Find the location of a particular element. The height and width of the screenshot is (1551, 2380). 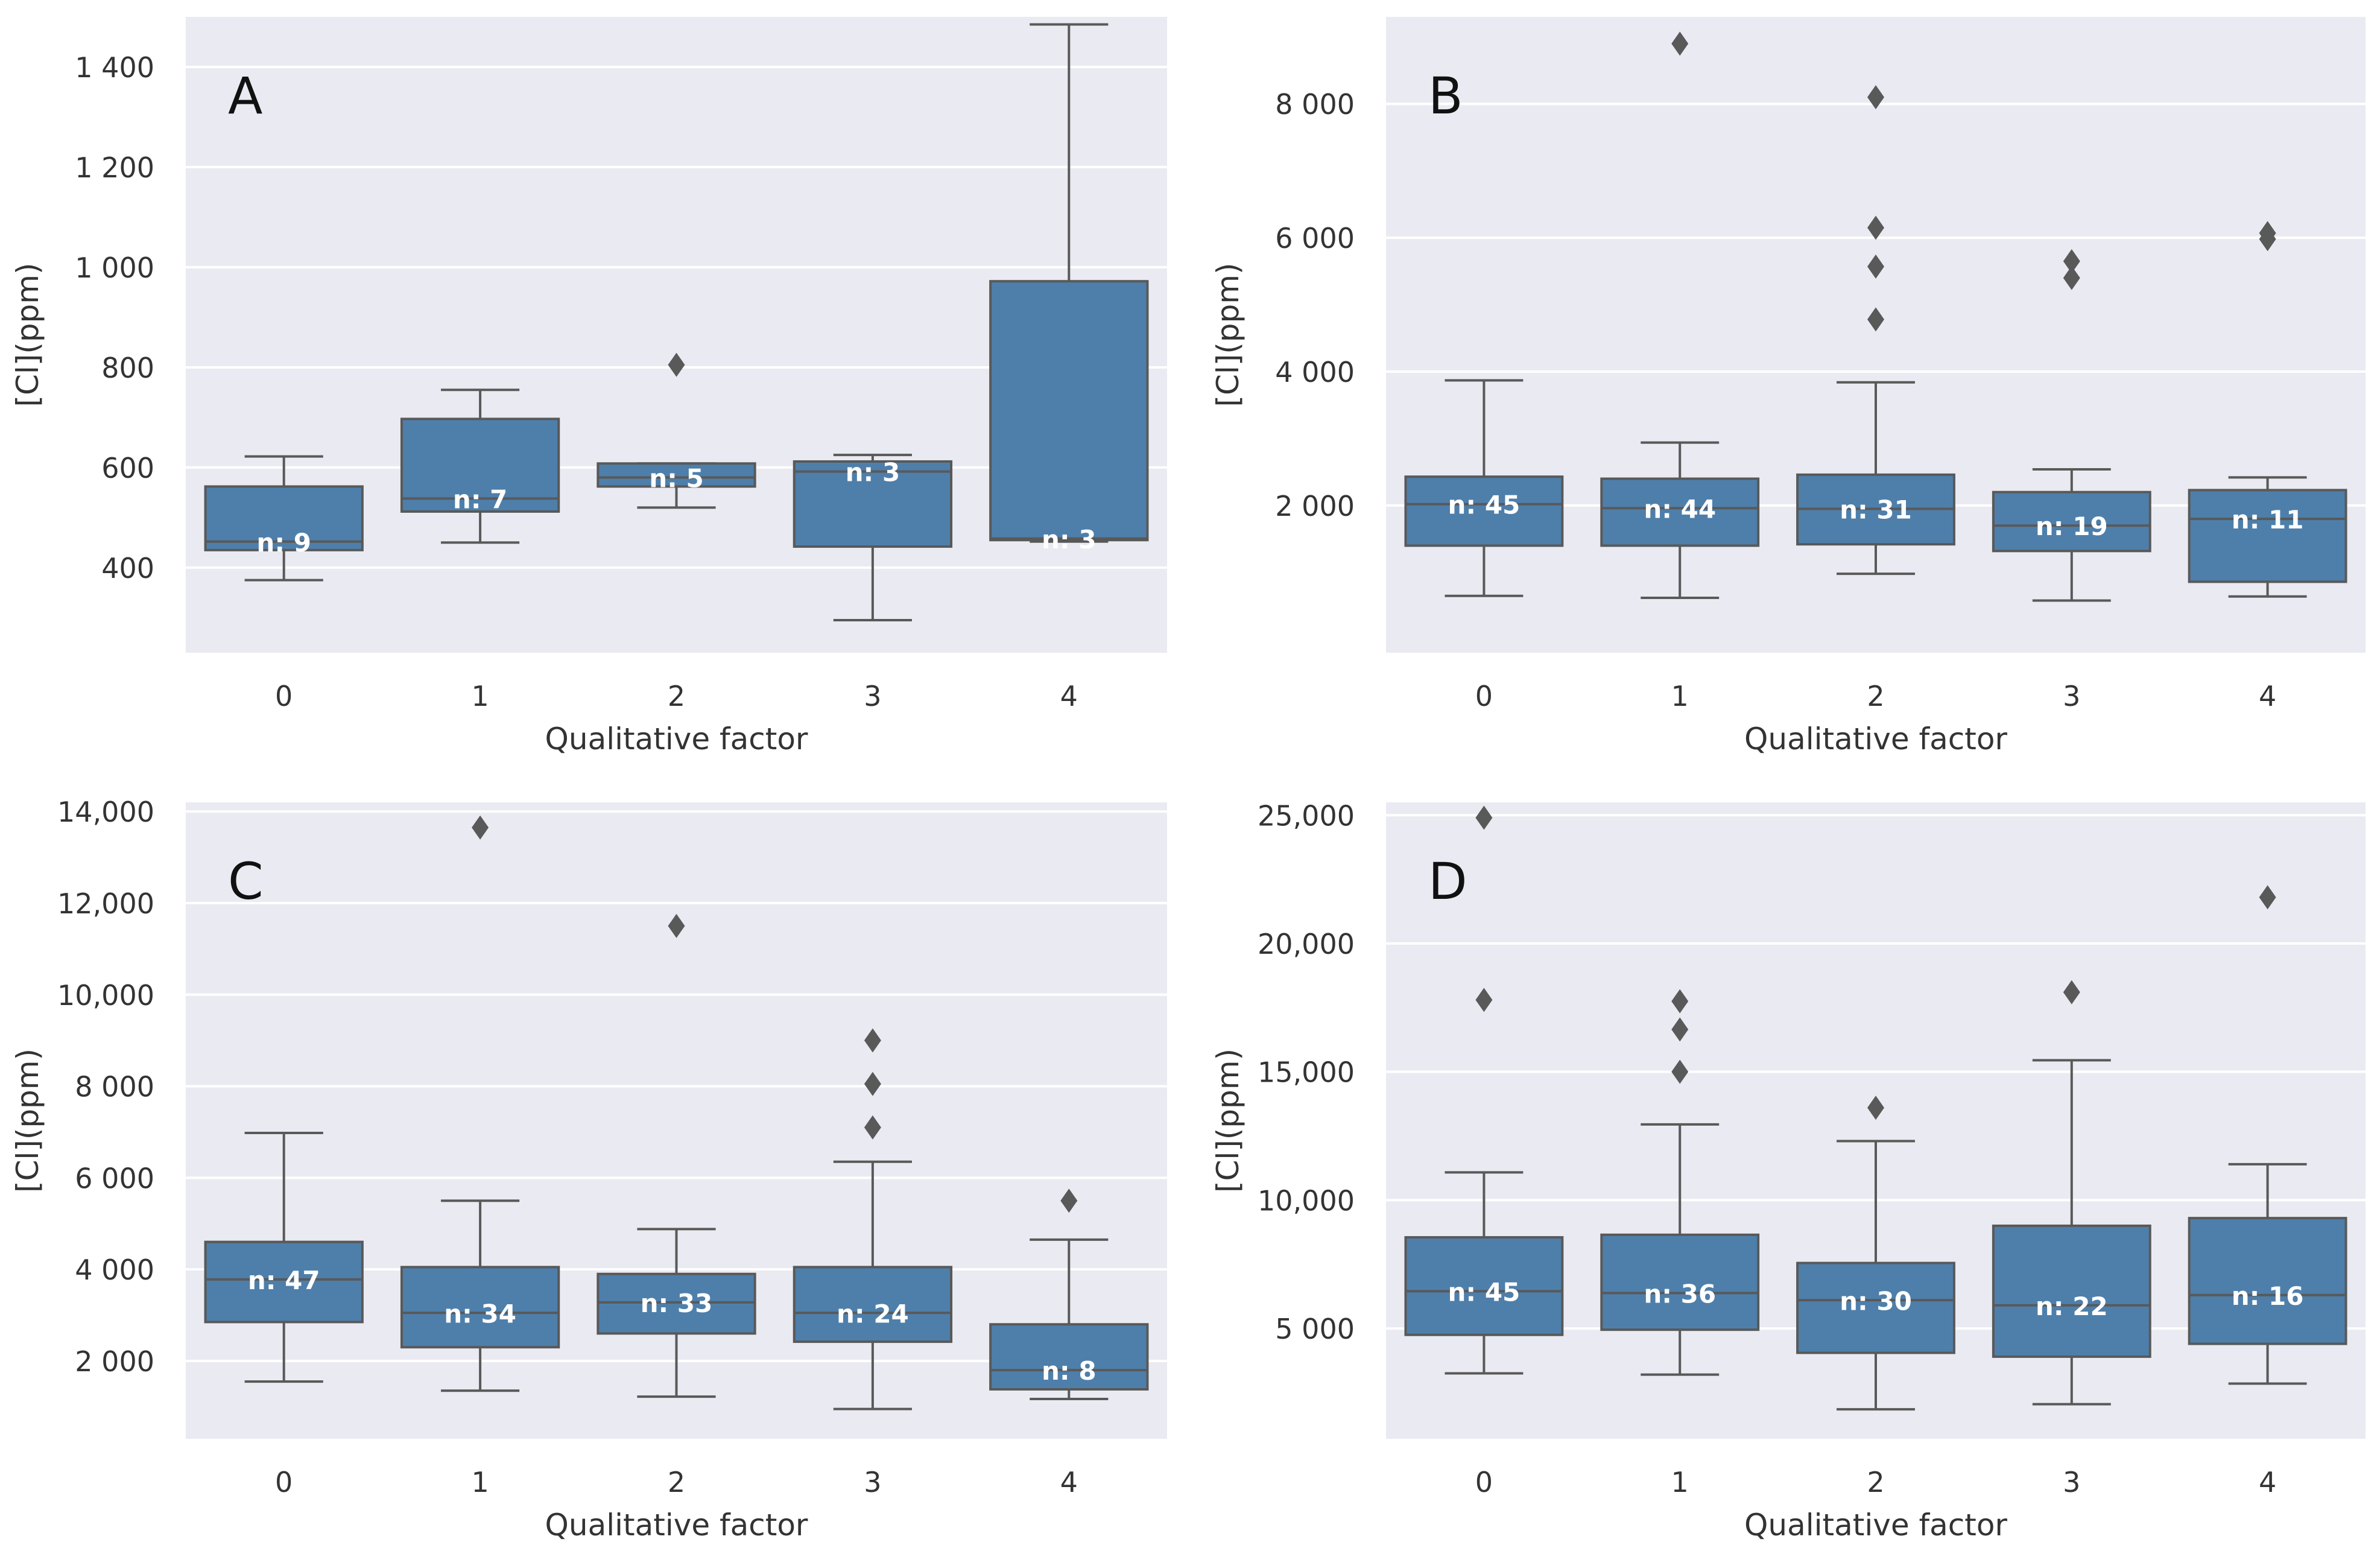

y-tick-label-b: 8 000 is located at coordinates (1315, 104).